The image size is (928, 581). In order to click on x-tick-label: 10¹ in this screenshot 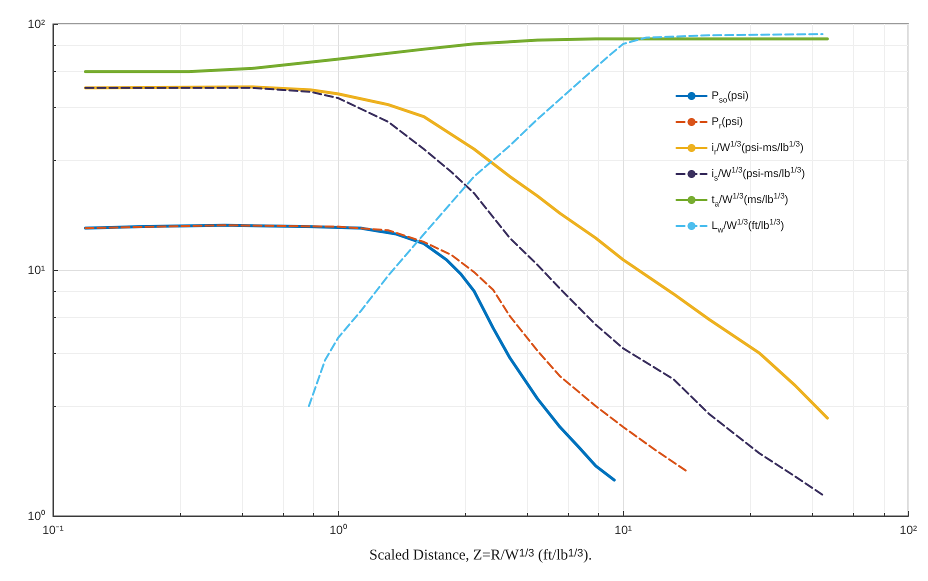, I will do `click(623, 530)`.